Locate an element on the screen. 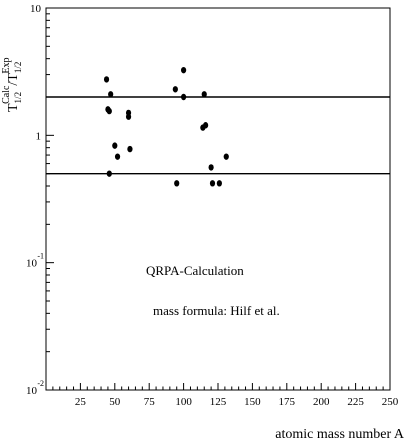 The image size is (415, 443). x-tick-label: 25 is located at coordinates (81, 402).